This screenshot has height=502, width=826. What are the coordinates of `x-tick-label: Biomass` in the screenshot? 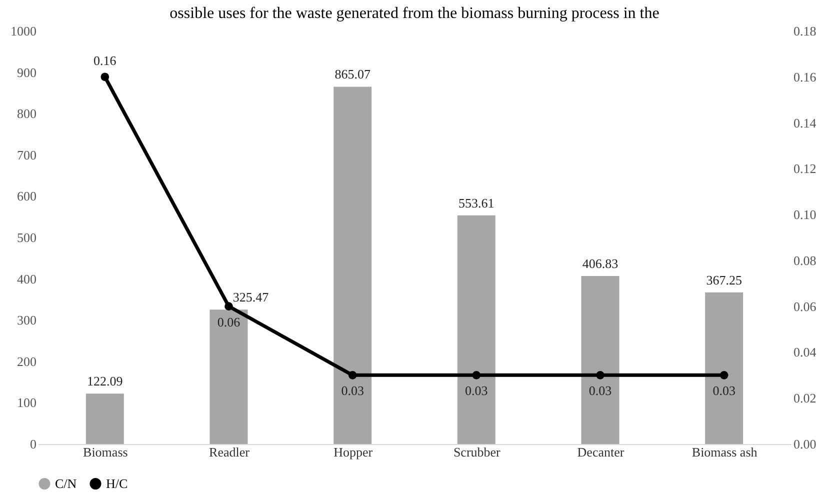 It's located at (105, 452).